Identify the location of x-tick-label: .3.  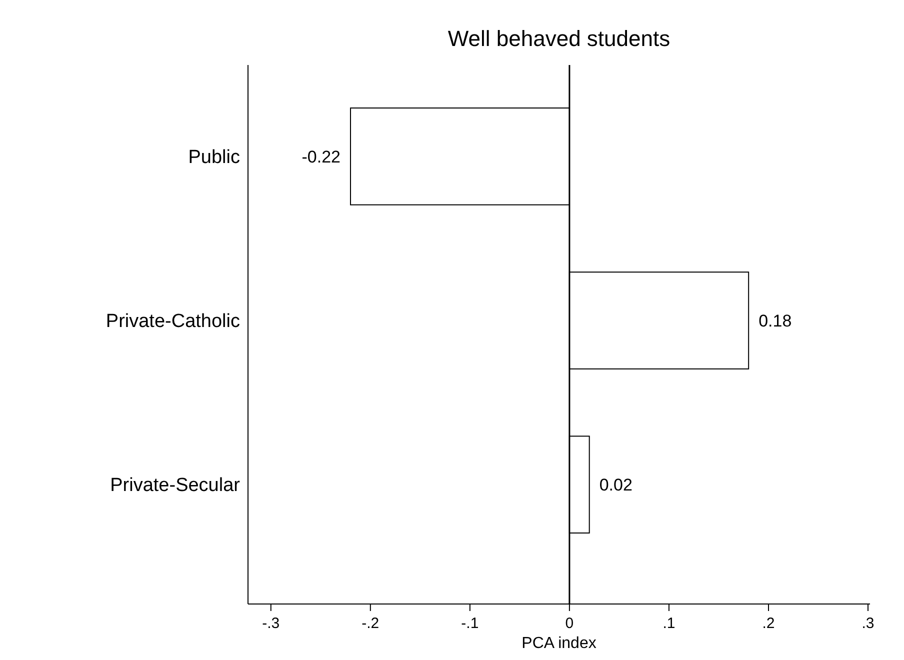
(868, 623).